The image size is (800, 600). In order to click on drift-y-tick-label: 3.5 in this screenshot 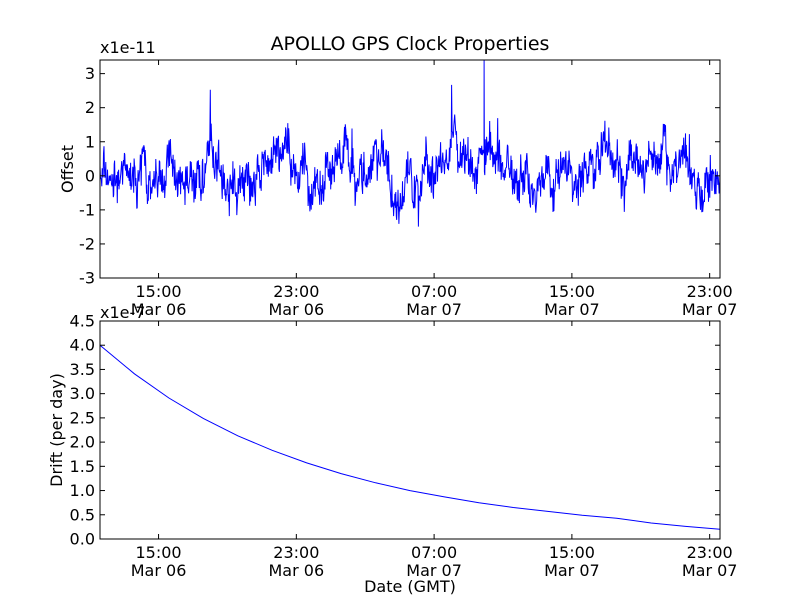, I will do `click(82, 369)`.